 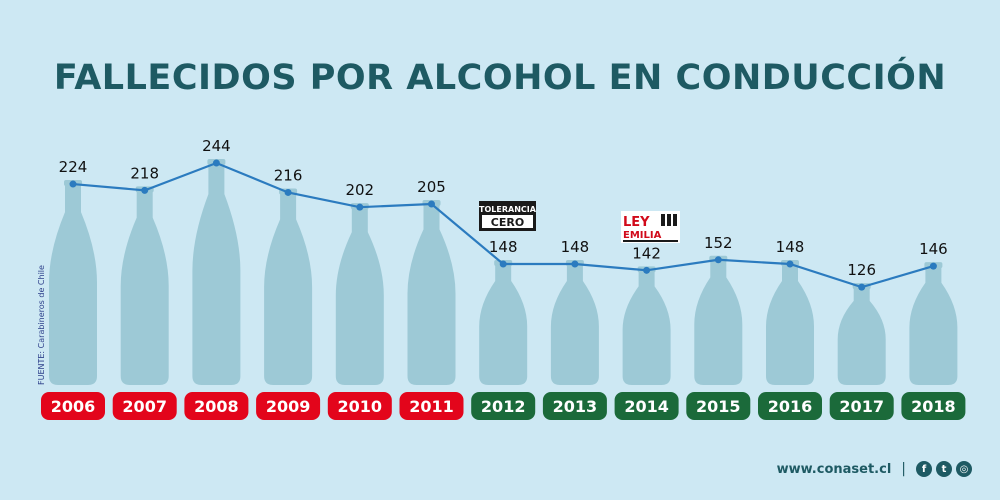 What do you see at coordinates (718, 260) in the screenshot?
I see `data-point-2015` at bounding box center [718, 260].